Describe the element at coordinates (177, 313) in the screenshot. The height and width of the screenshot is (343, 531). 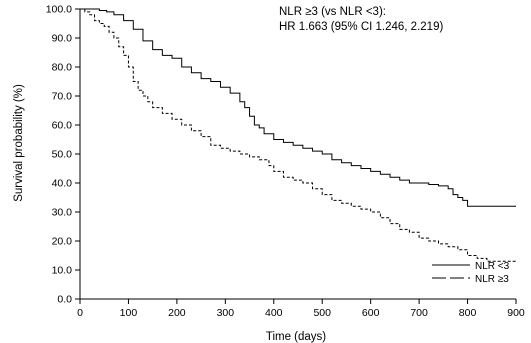
I see `x-tick-label: 200` at that location.